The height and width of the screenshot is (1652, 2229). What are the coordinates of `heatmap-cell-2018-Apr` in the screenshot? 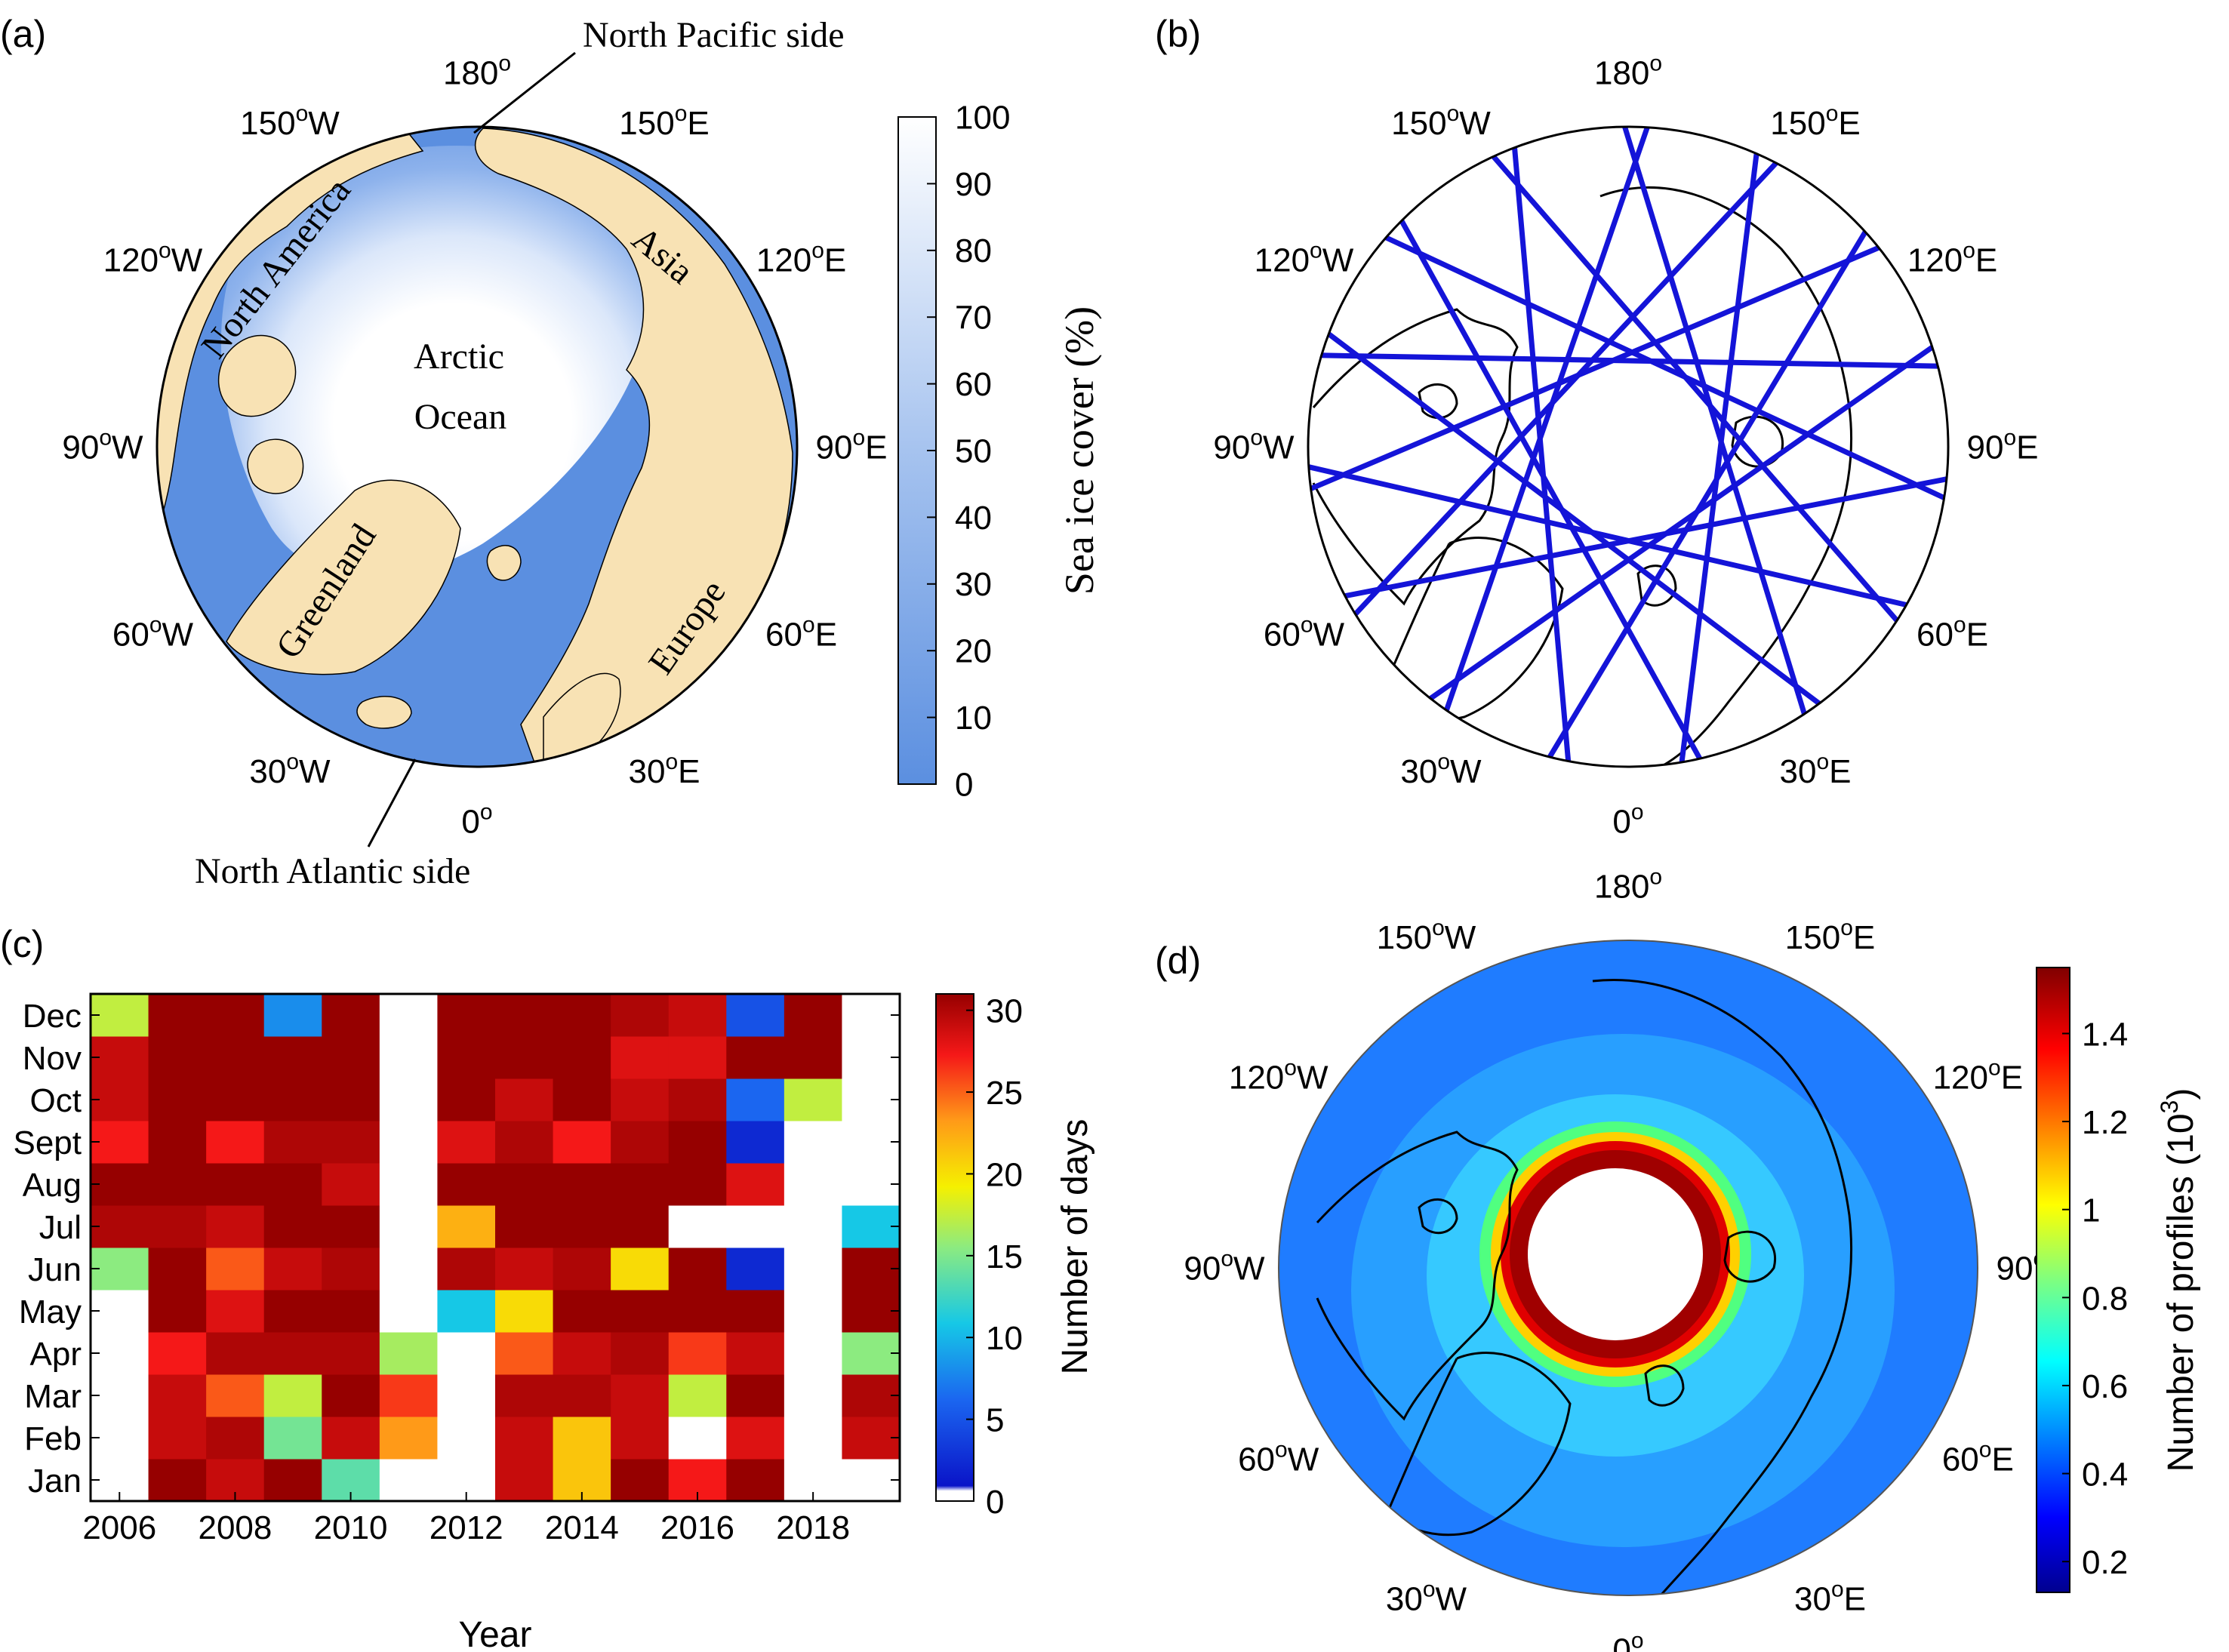 It's located at (813, 1353).